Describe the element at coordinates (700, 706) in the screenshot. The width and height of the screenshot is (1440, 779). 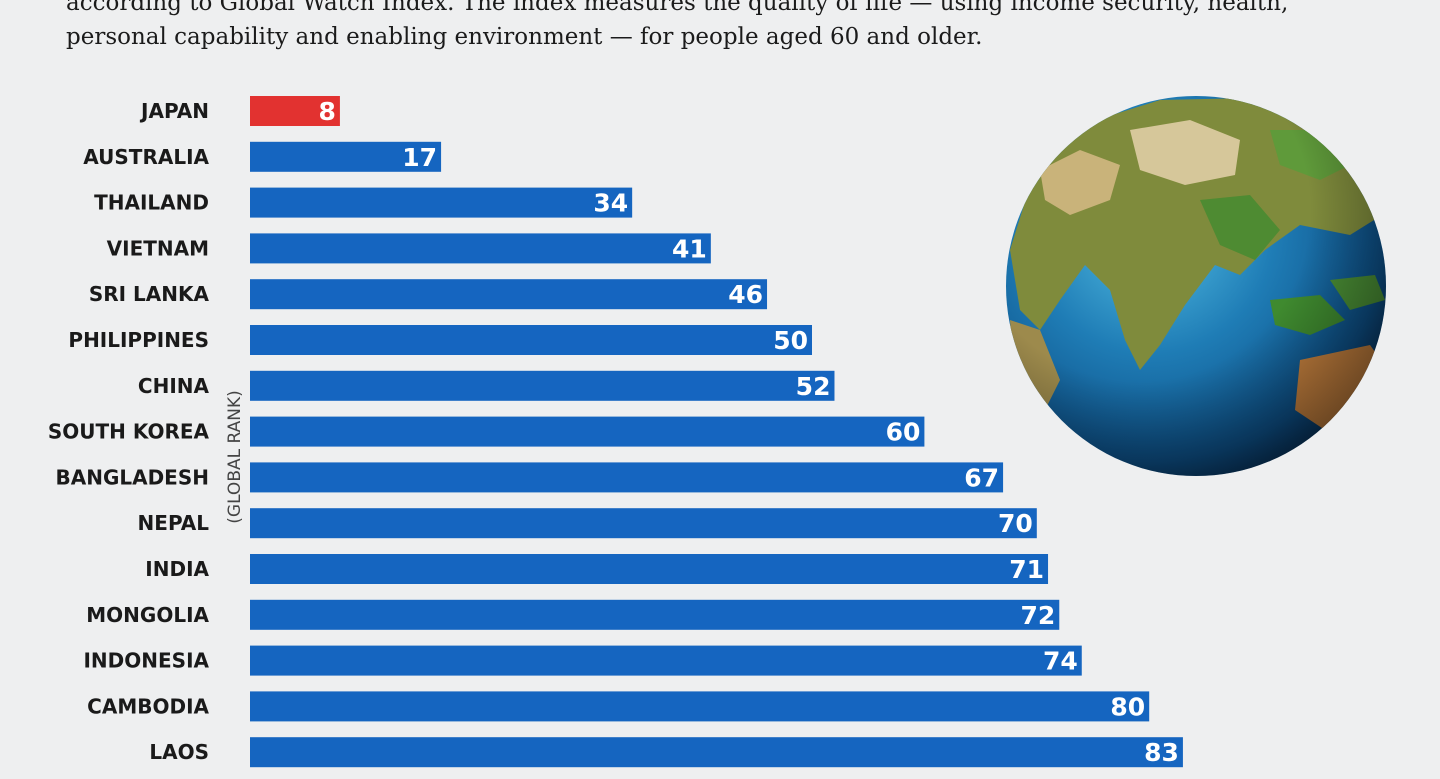
I see `bar-cambodia` at that location.